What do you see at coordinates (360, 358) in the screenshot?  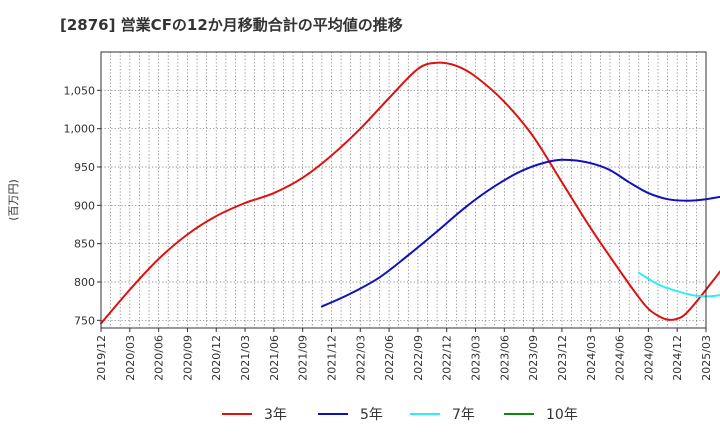 I see `x-tick-label: 2022/03` at bounding box center [360, 358].